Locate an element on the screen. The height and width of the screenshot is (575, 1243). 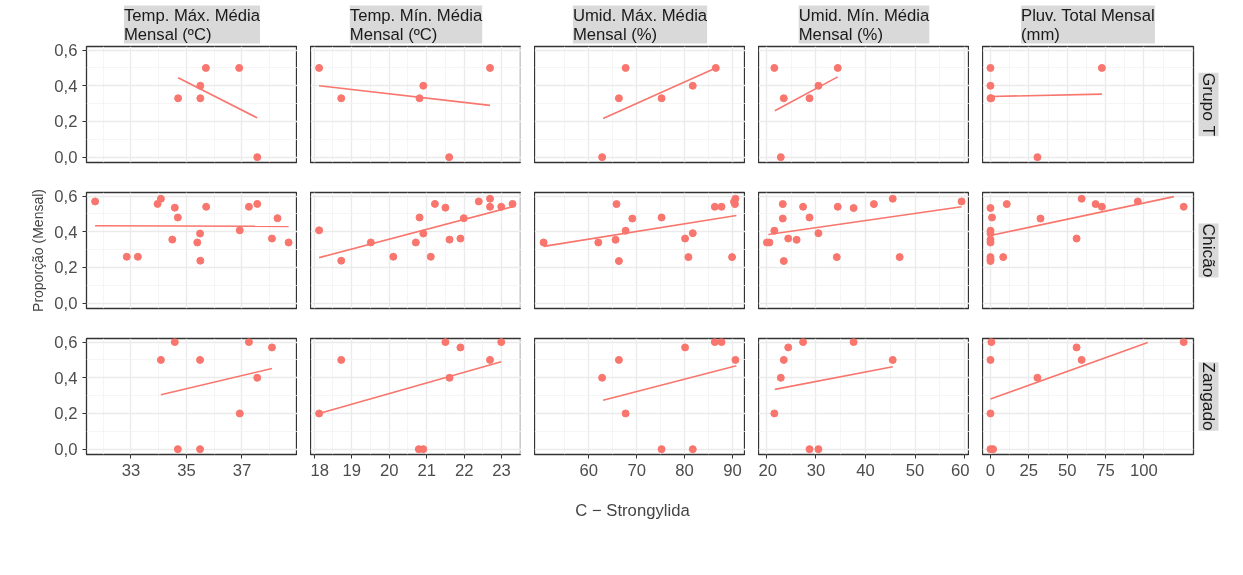
y2-axis-title: Grupo T is located at coordinates (1208, 104).